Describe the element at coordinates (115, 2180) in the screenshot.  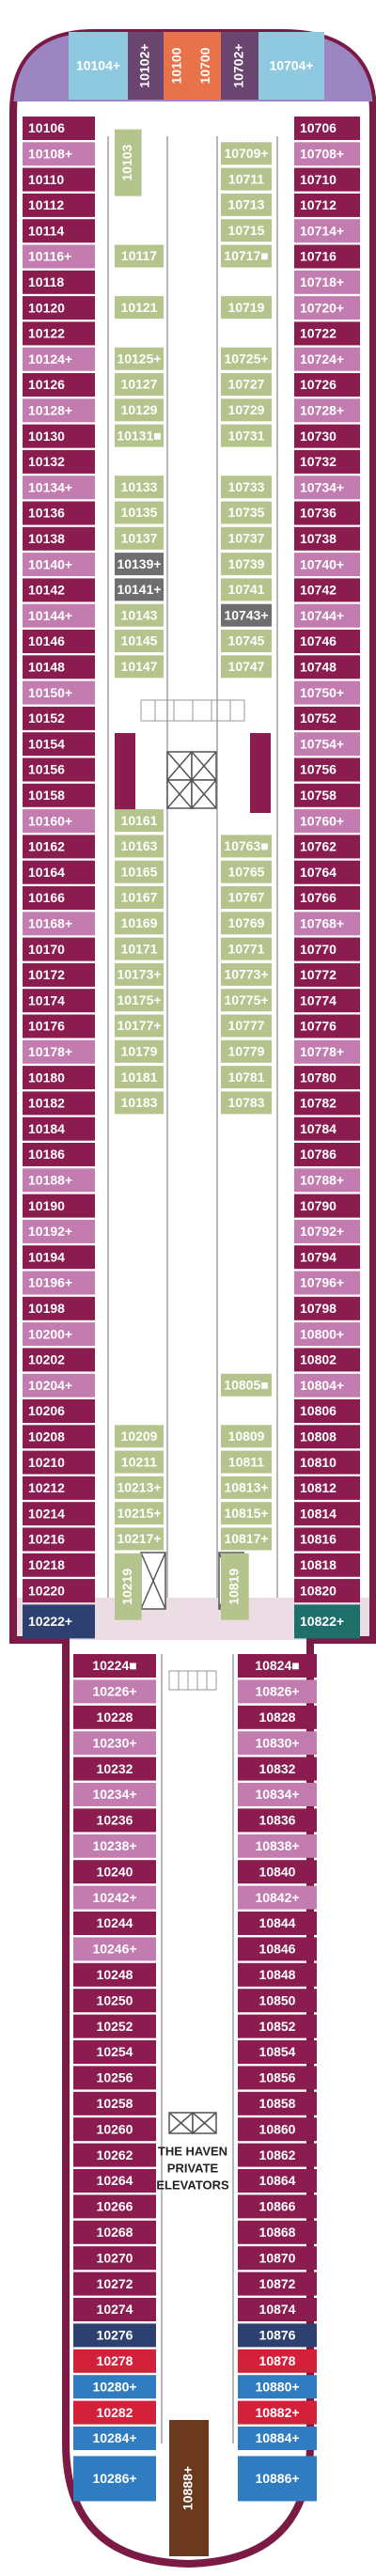
I see `cabin-number: 10264` at that location.